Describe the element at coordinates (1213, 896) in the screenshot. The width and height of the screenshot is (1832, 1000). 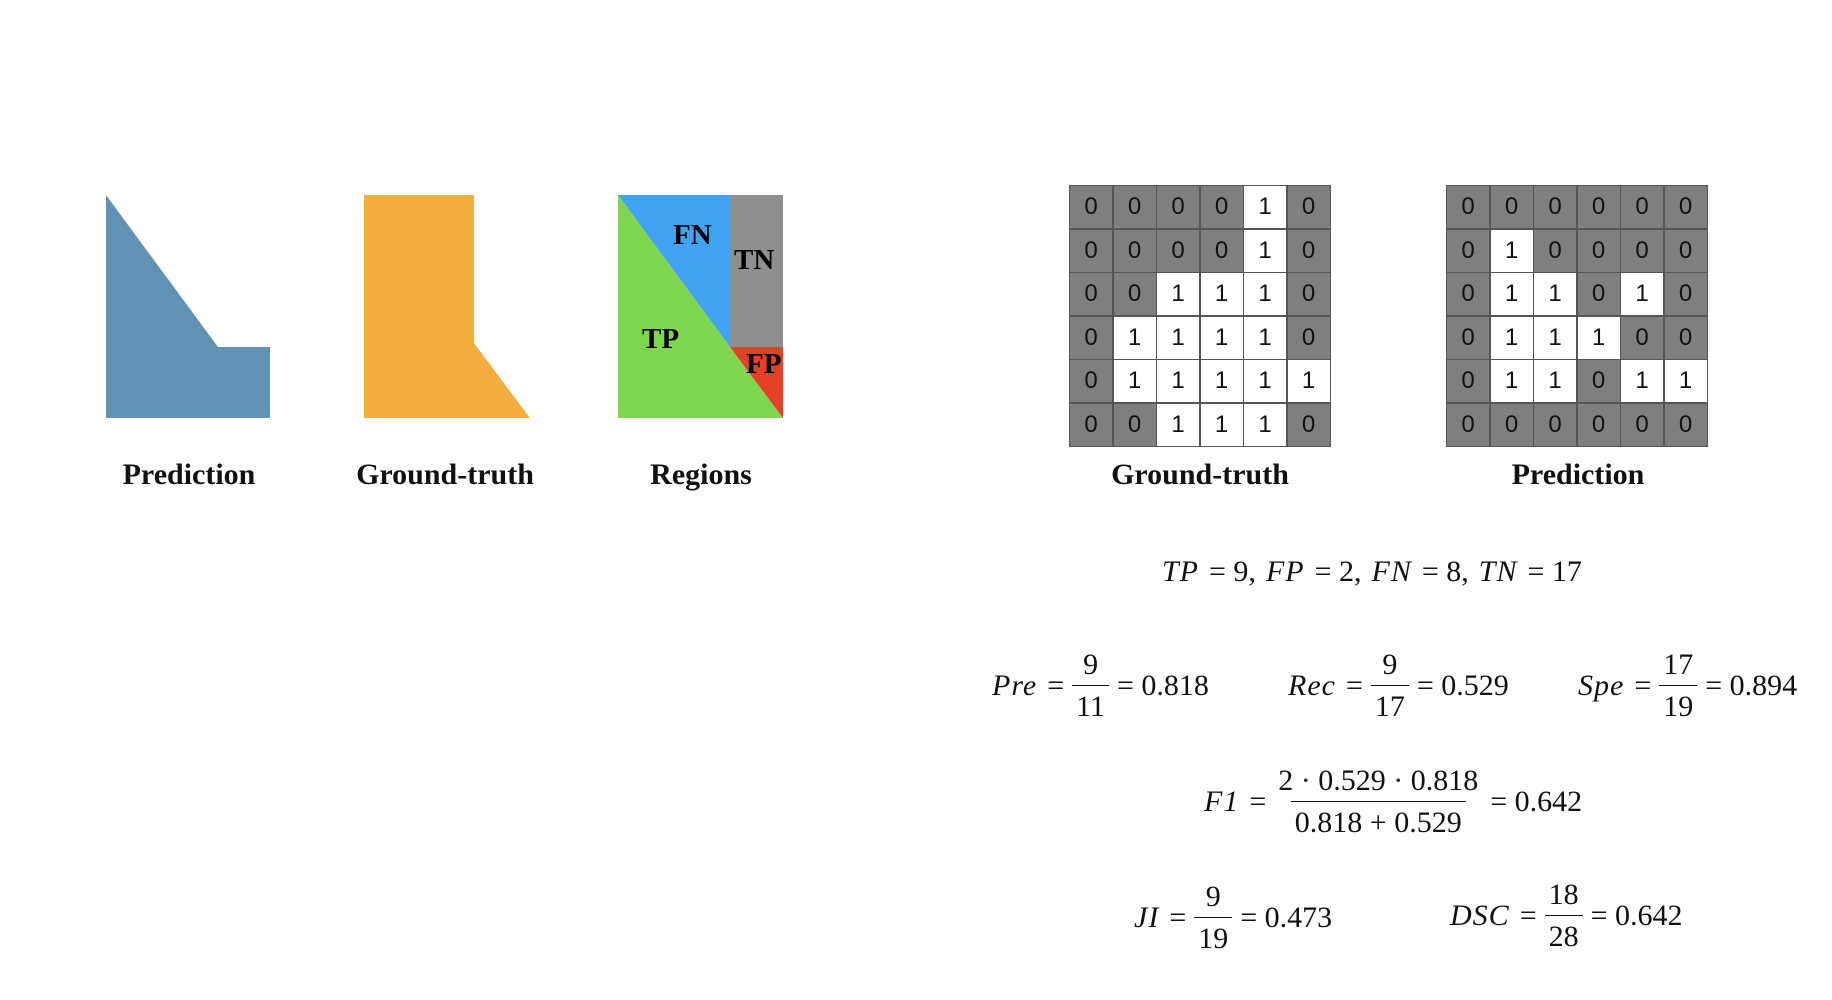
I see `ji-numerator: 9` at that location.